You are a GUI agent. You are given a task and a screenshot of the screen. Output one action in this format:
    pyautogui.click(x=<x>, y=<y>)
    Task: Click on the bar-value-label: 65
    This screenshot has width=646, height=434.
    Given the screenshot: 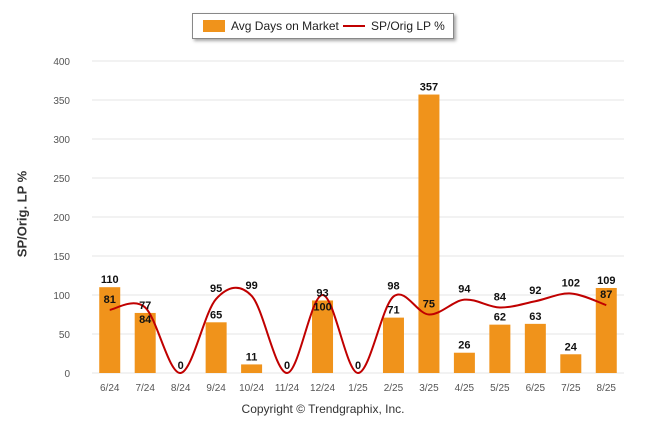 What is the action you would take?
    pyautogui.click(x=216, y=315)
    